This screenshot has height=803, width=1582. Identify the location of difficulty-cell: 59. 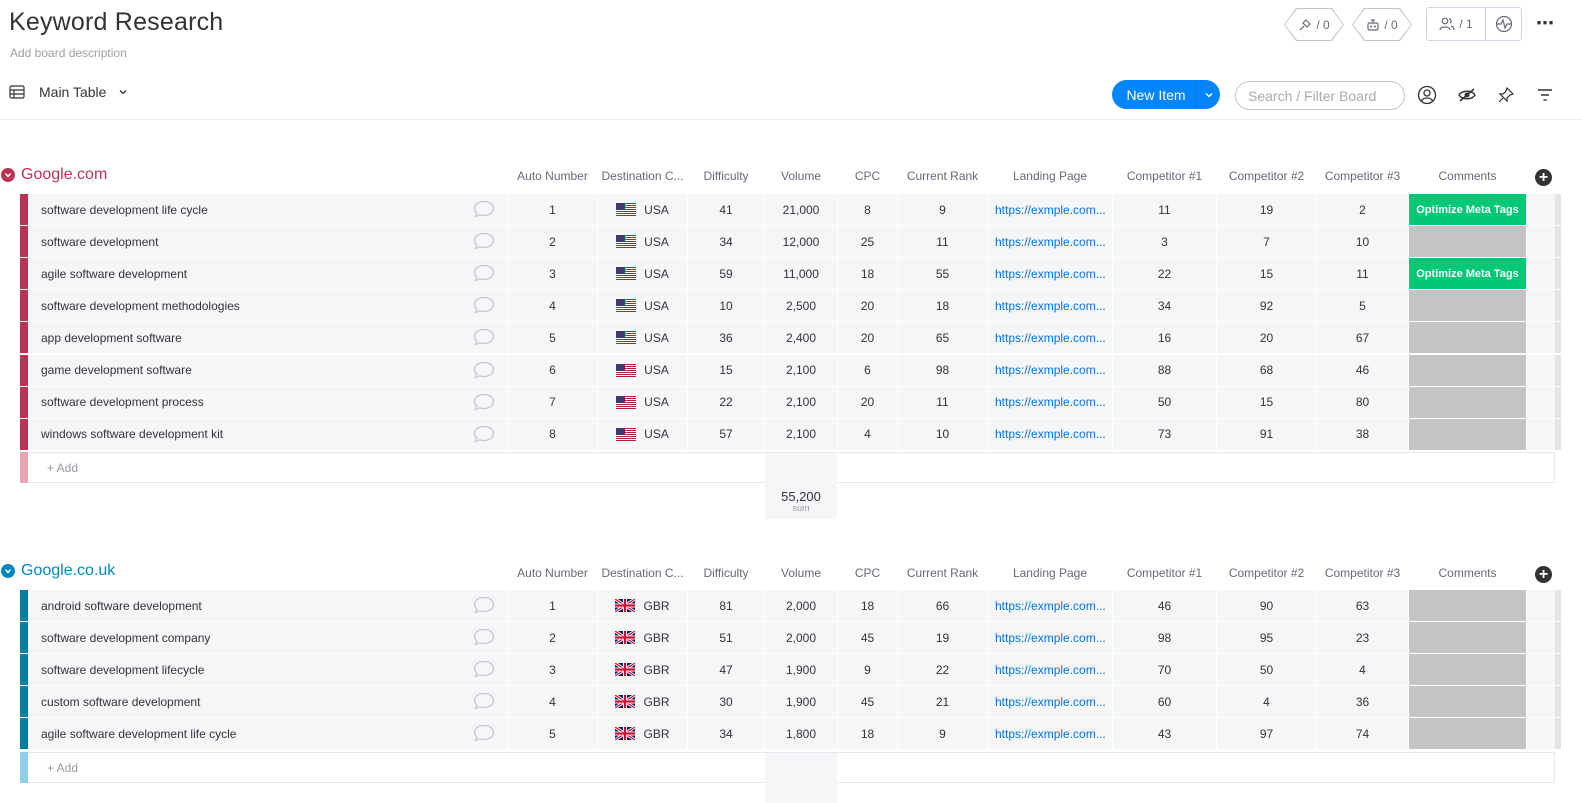
(726, 274).